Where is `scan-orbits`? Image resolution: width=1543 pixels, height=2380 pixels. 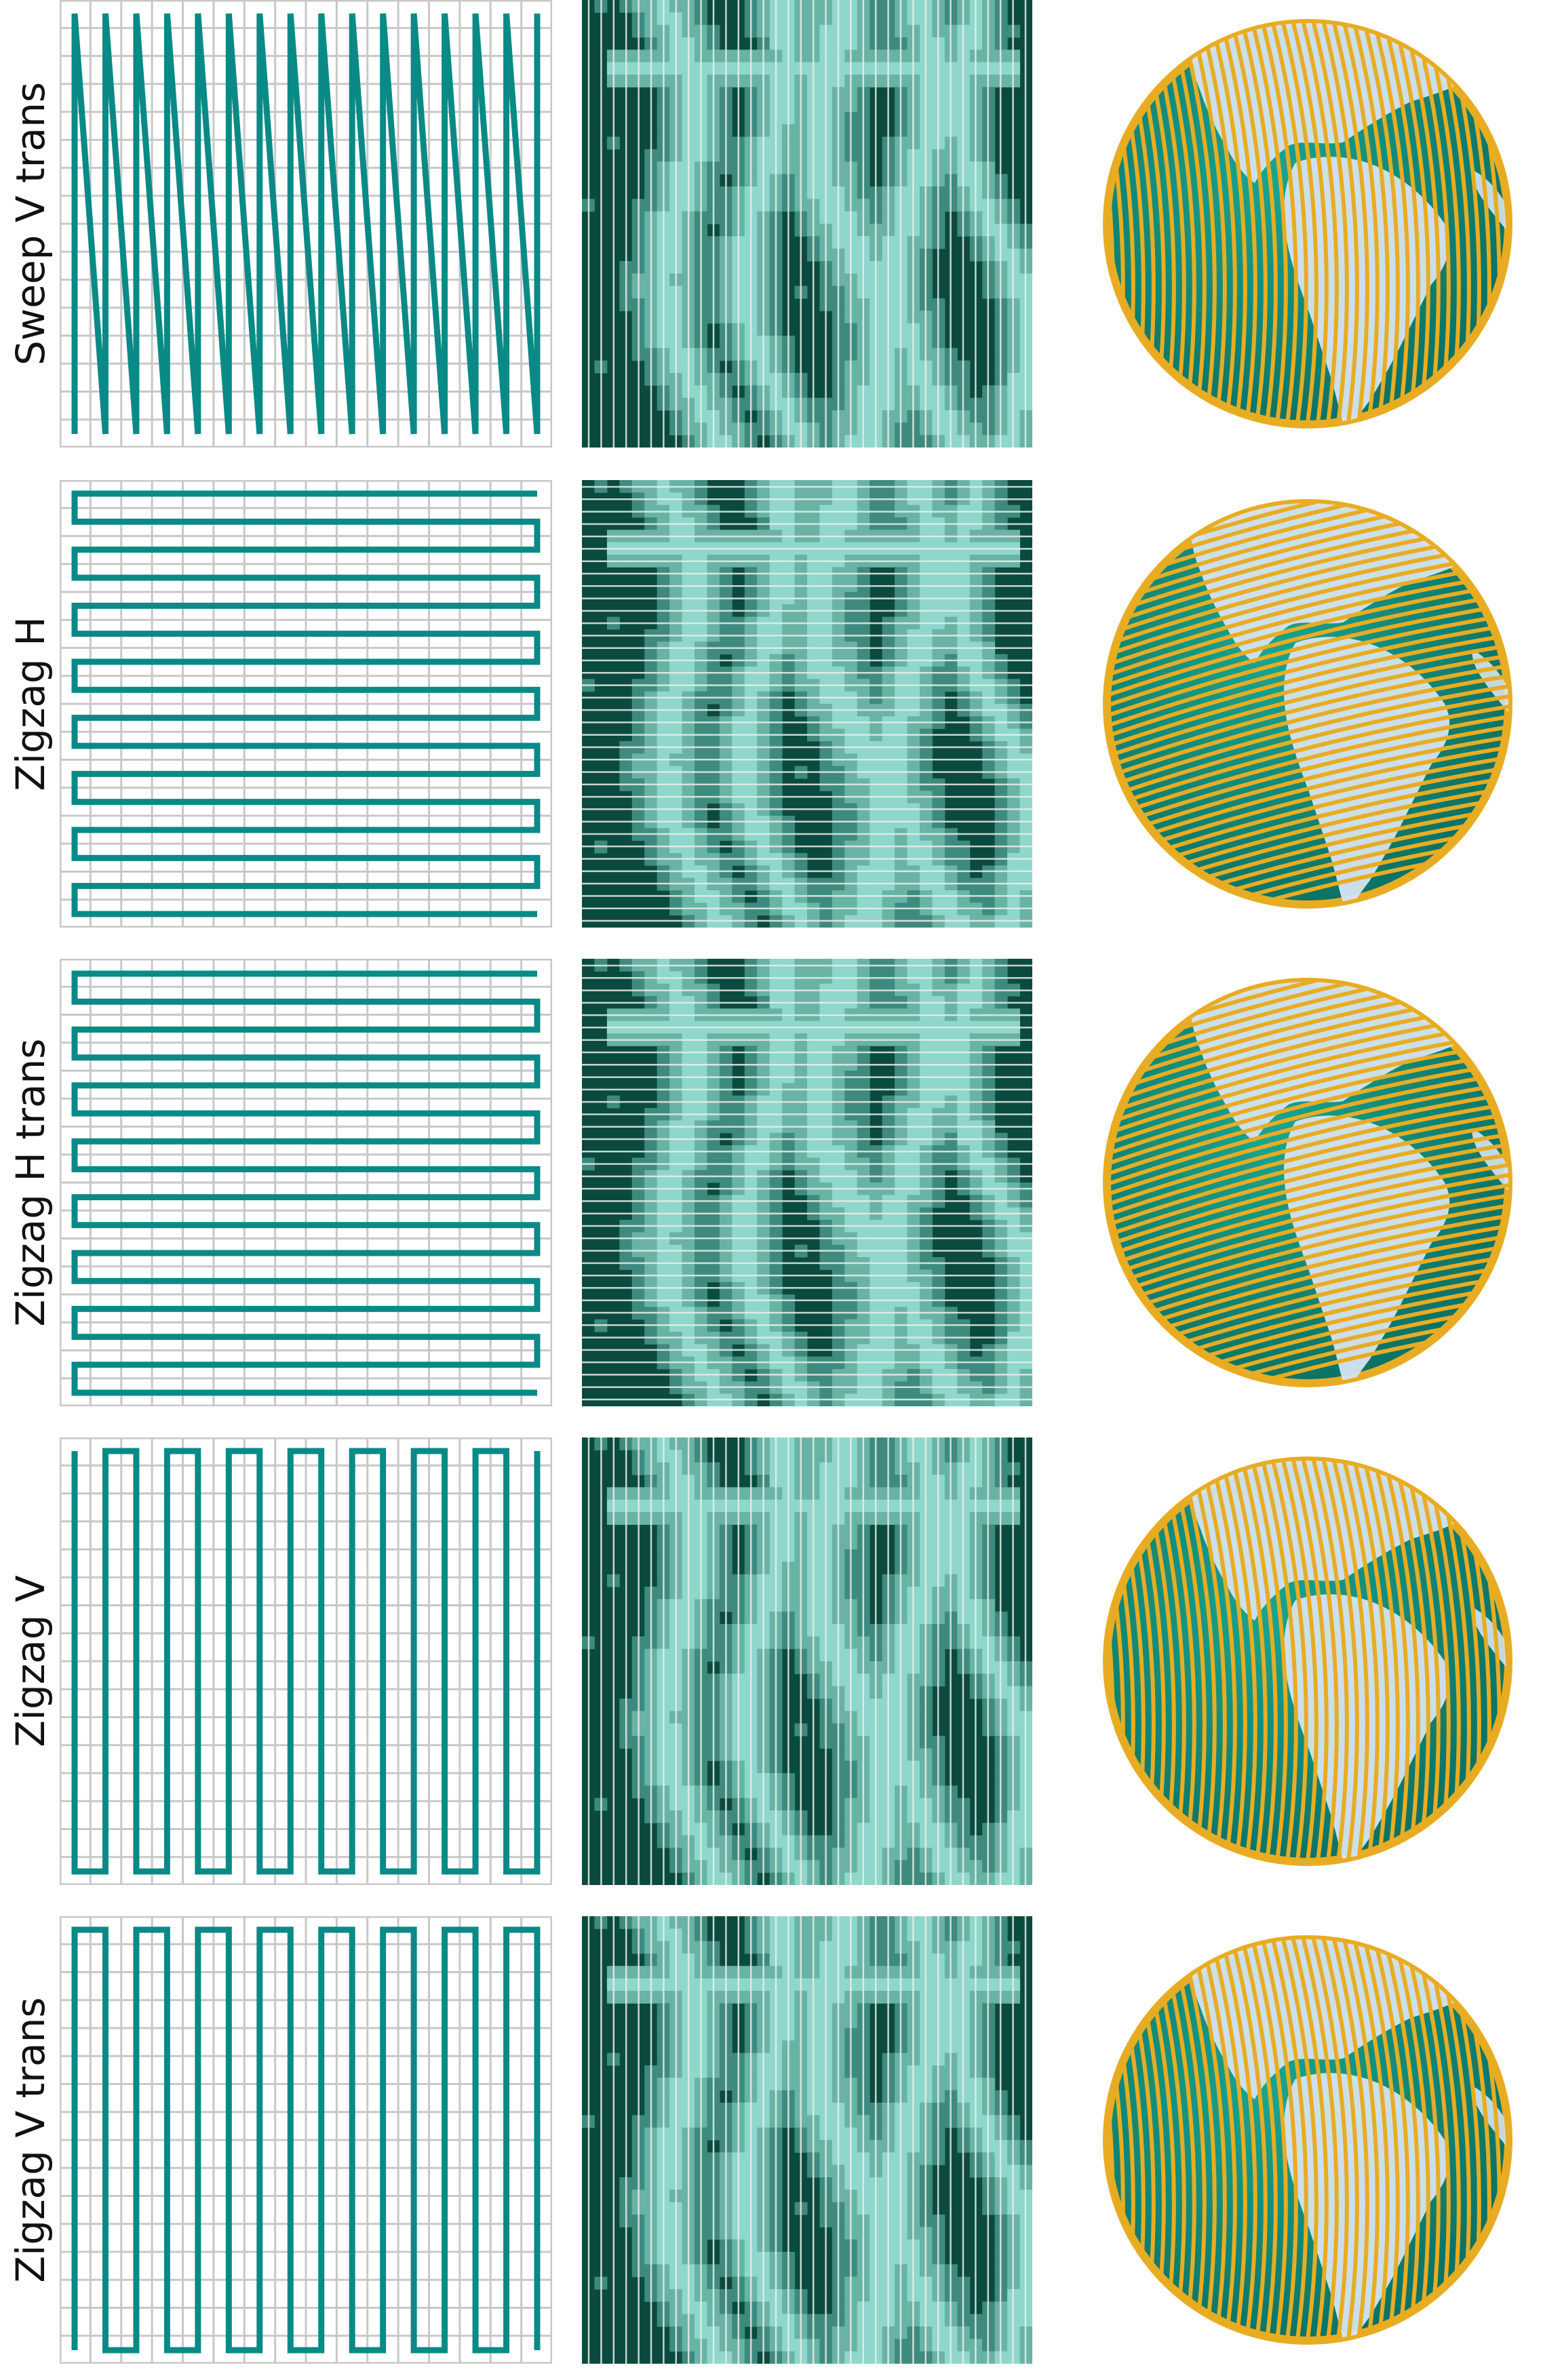
scan-orbits is located at coordinates (1307, 223).